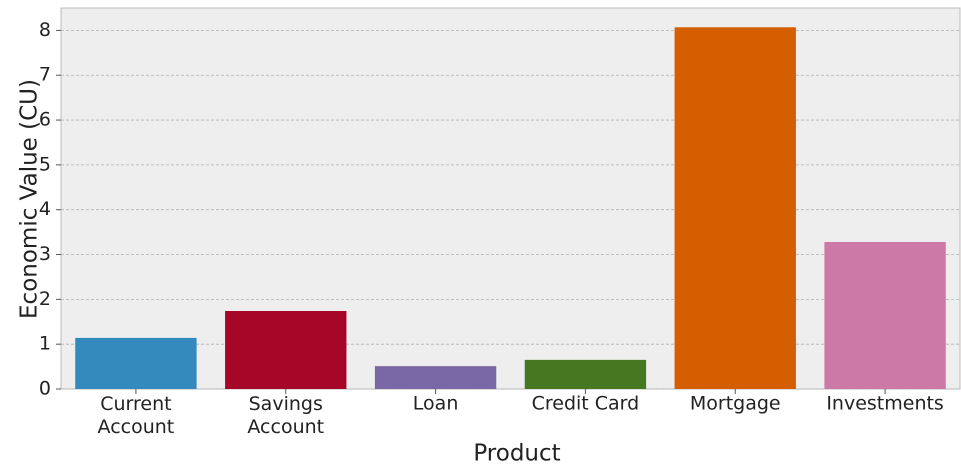  I want to click on x-tick-label: Savings Account, so click(285, 415).